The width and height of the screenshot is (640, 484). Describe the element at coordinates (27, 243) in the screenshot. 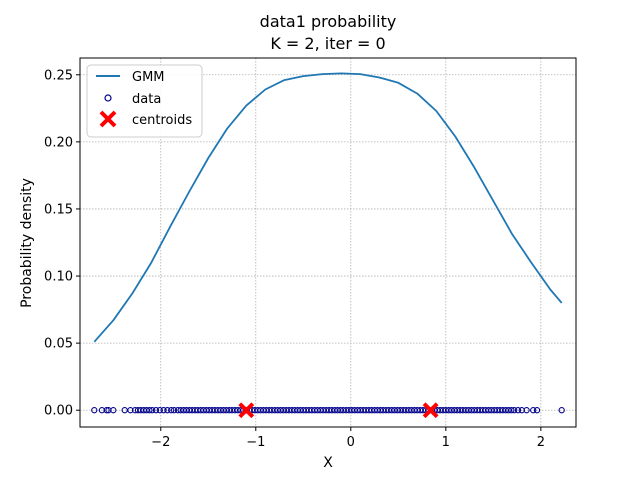

I see `y-axis-label: Probability density` at that location.